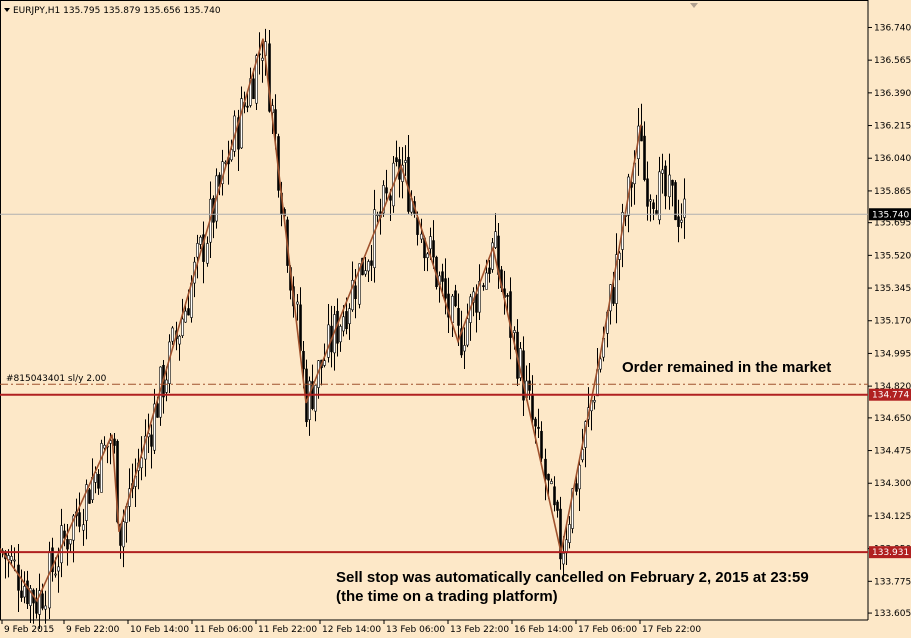 This screenshot has width=911, height=638. Describe the element at coordinates (892, 127) in the screenshot. I see `price-tick-label: 136.215` at that location.